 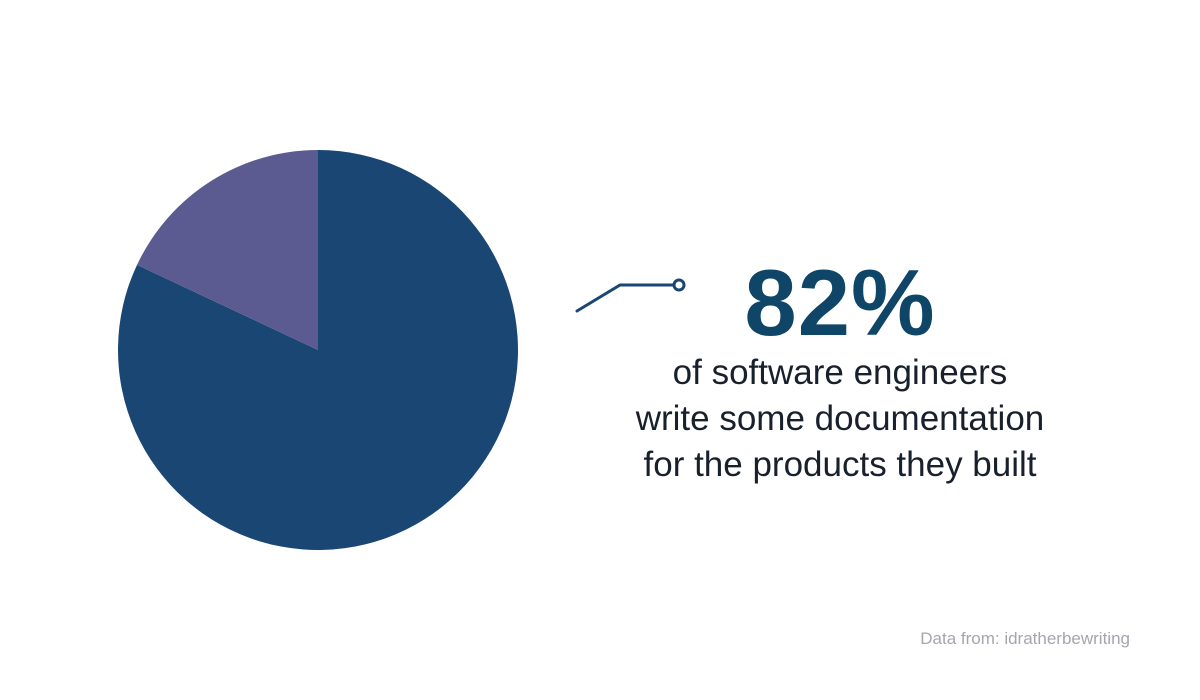 I want to click on callout-leader-line, so click(x=630, y=295).